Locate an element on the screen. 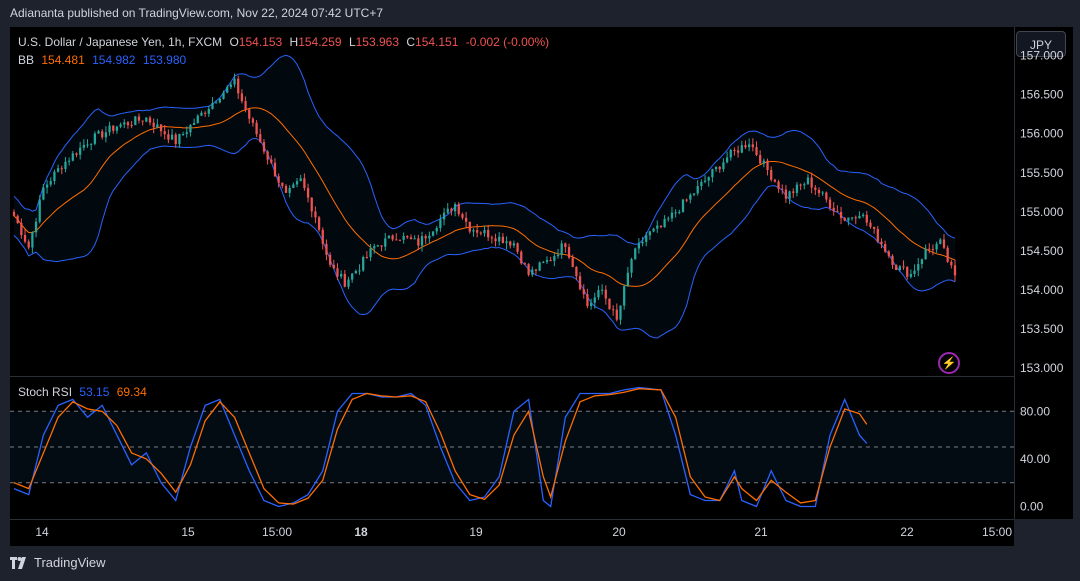  open-label: O is located at coordinates (234, 42).